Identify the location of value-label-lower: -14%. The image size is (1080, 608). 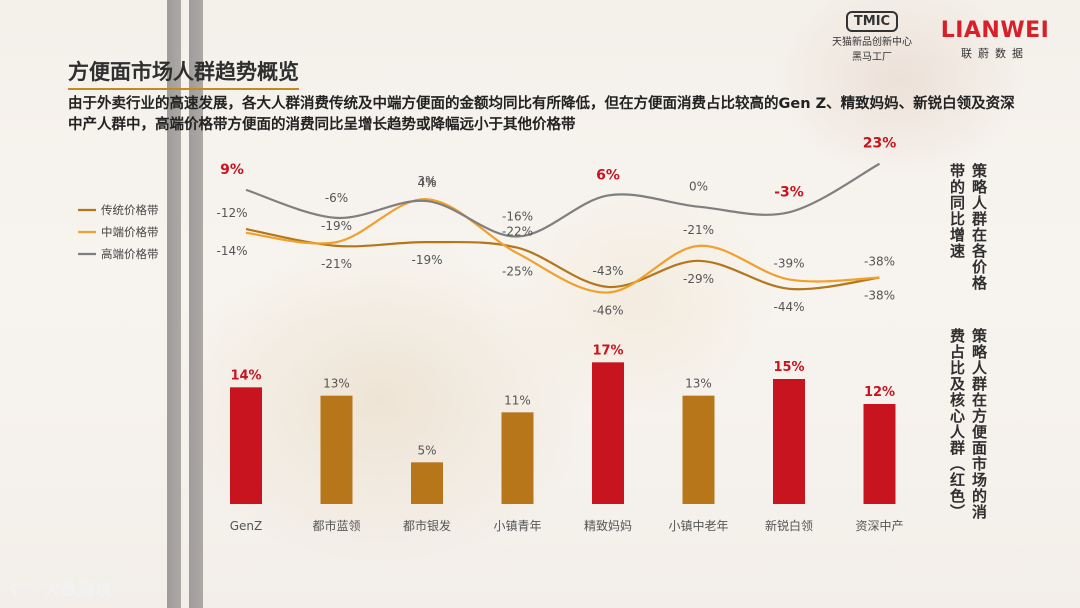
(231, 251).